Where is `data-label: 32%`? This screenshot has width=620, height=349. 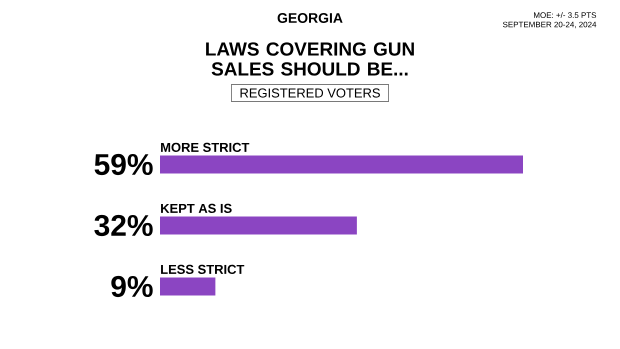
data-label: 32% is located at coordinates (123, 225).